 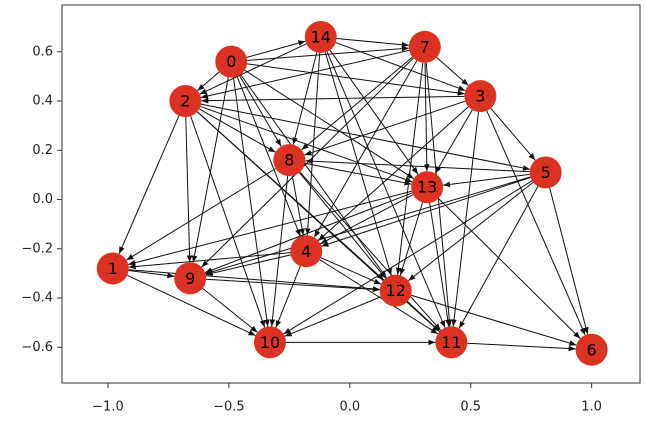 I want to click on node-label: 4, so click(x=306, y=251).